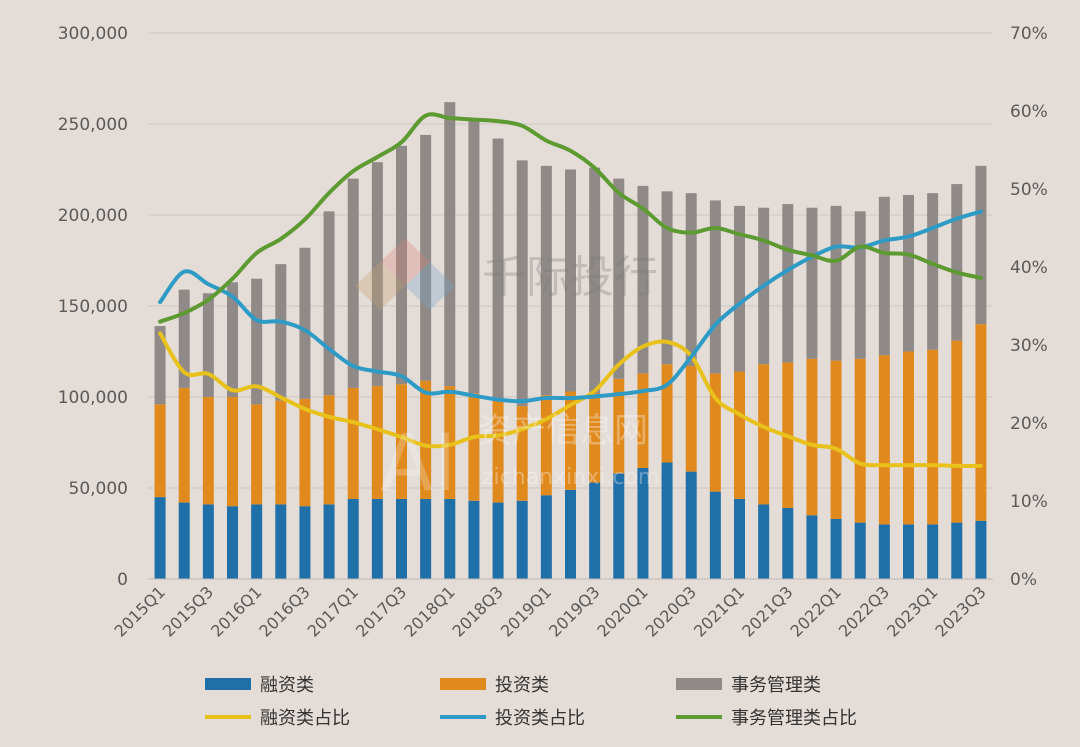 The image size is (1080, 747). What do you see at coordinates (353, 283) in the screenshot?
I see `bar-affairs-2017q1` at bounding box center [353, 283].